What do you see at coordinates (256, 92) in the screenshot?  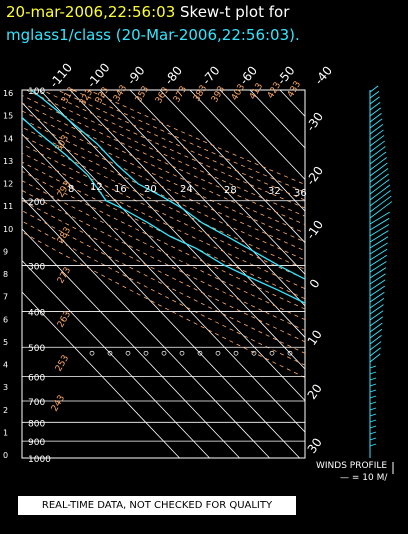 I see `adiabat-label: 413` at bounding box center [256, 92].